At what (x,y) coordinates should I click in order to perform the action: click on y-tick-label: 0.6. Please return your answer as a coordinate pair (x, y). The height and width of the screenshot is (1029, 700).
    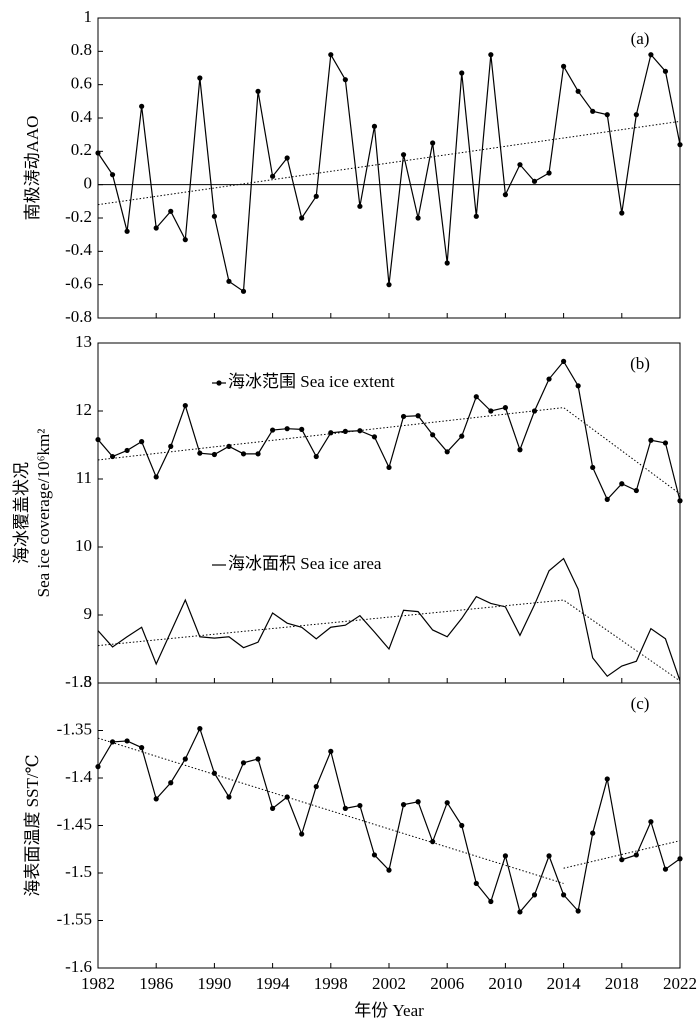
    Looking at the image, I should click on (81, 83).